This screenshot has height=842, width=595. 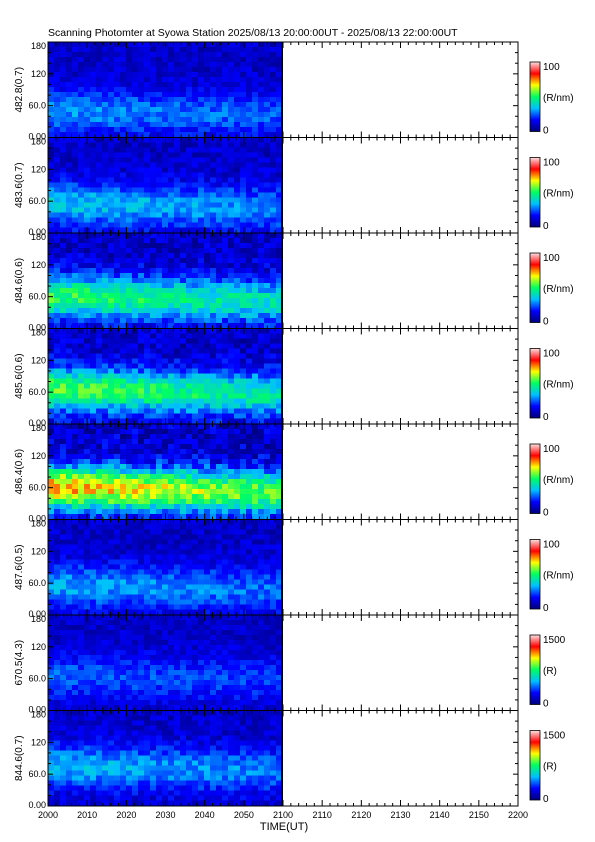 What do you see at coordinates (294, 91) in the screenshot?
I see `panel-1: 0.00 60.0 120 180 482.8(0.7) 100 0 (R/nm)` at bounding box center [294, 91].